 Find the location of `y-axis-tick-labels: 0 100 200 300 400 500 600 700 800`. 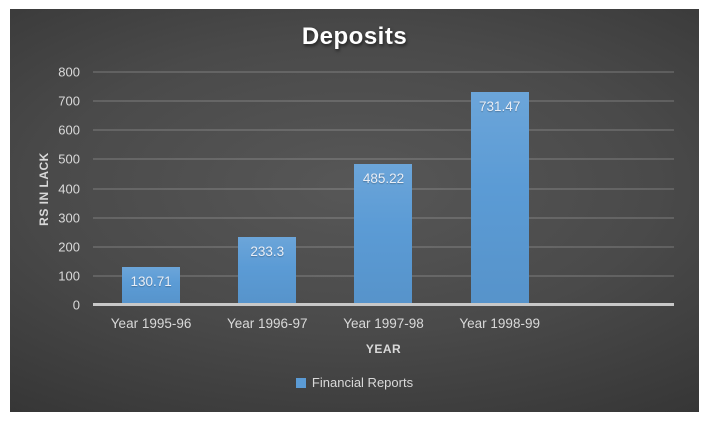

y-axis-tick-labels: 0 100 200 300 400 500 600 700 800 is located at coordinates (48, 189).